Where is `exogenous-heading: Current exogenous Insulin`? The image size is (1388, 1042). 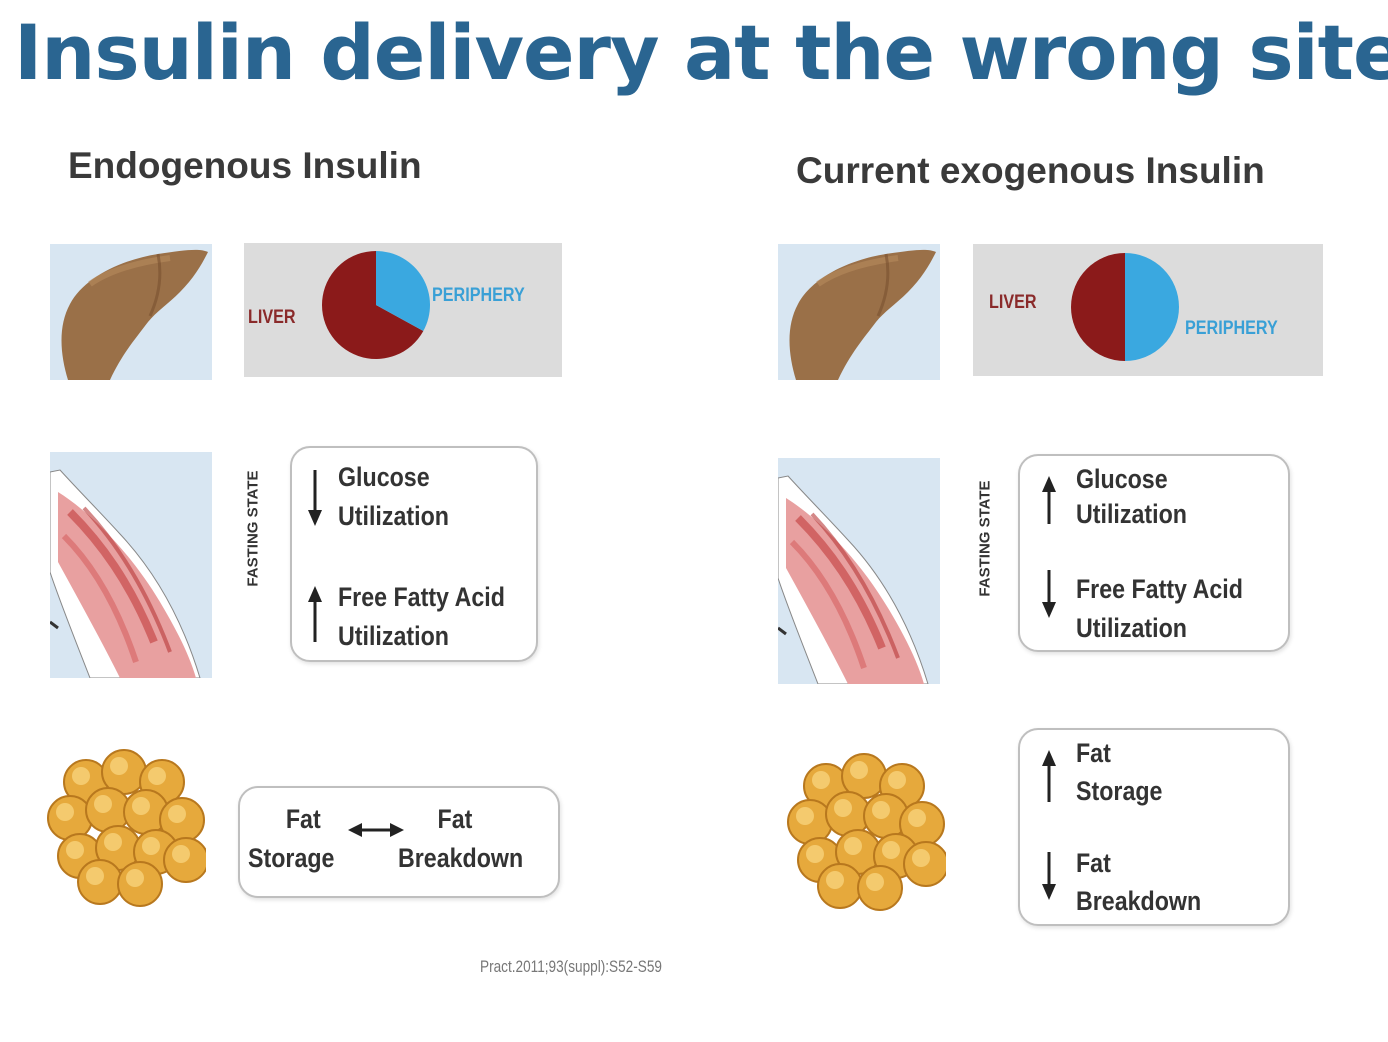
exogenous-heading: Current exogenous Insulin is located at coordinates (1030, 170).